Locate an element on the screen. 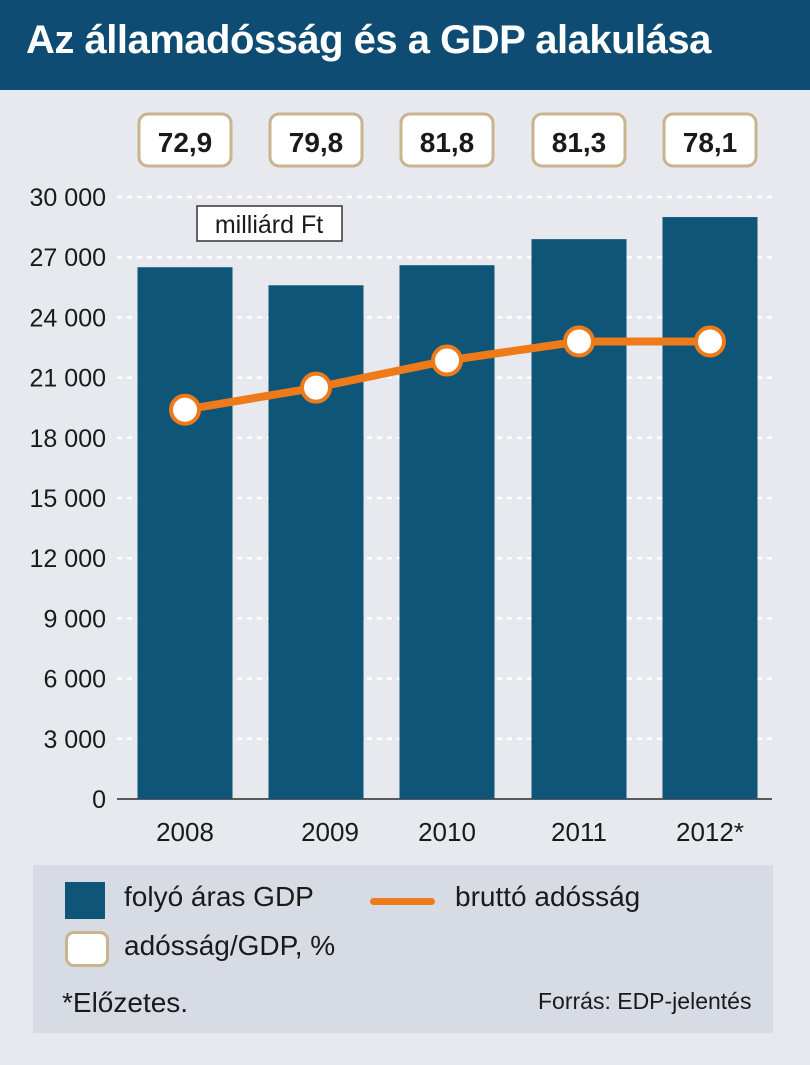 The image size is (810, 1065). bar-gdp-2008 is located at coordinates (185, 533).